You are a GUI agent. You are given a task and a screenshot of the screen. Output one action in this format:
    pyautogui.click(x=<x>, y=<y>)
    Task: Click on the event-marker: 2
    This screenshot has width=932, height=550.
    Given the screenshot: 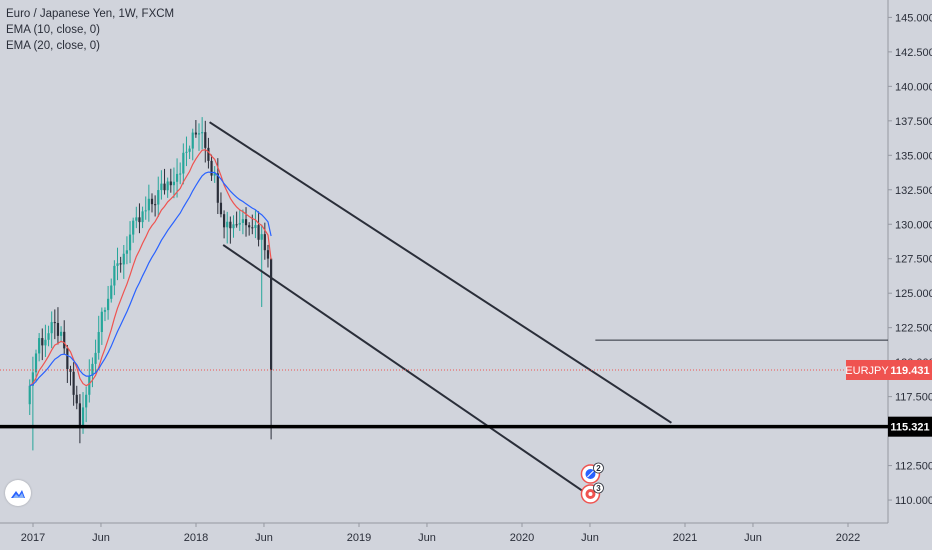 What is the action you would take?
    pyautogui.click(x=592, y=473)
    